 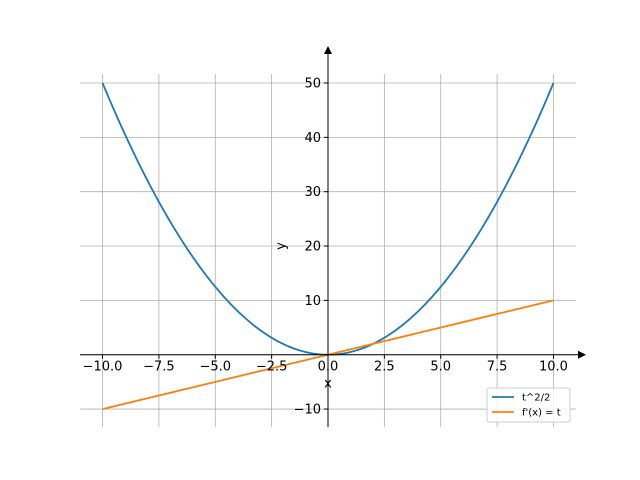 I want to click on x-axis-arrow, so click(x=582, y=354).